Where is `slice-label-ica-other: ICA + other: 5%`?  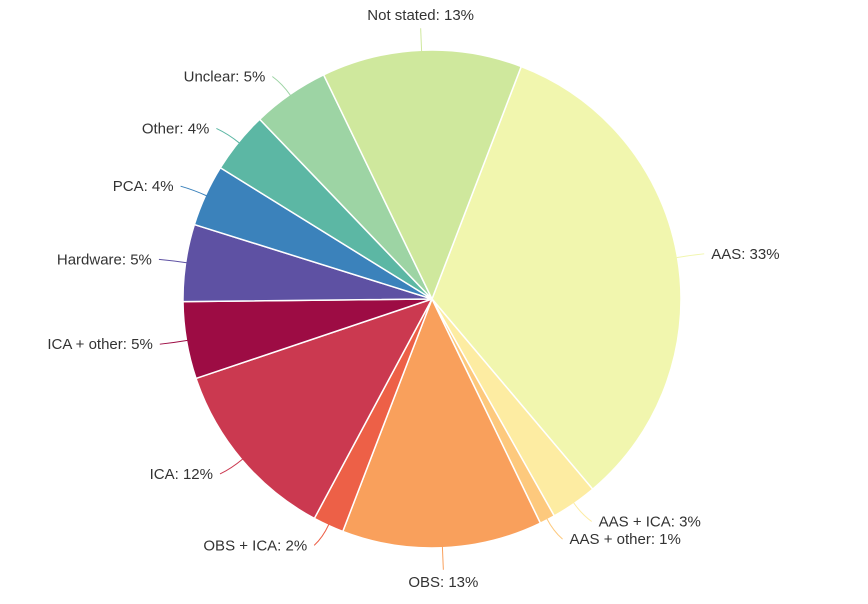
slice-label-ica-other: ICA + other: 5% is located at coordinates (99, 344).